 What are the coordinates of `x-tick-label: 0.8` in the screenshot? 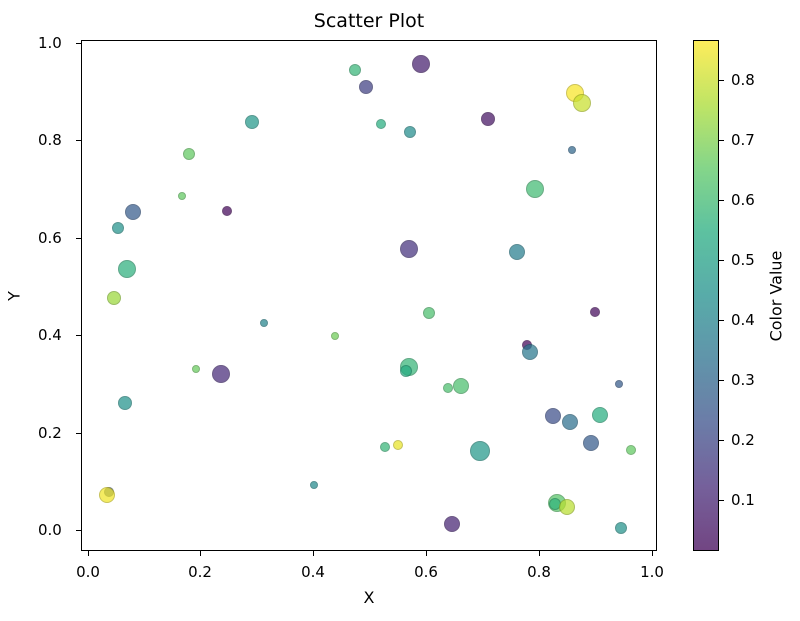 It's located at (539, 572).